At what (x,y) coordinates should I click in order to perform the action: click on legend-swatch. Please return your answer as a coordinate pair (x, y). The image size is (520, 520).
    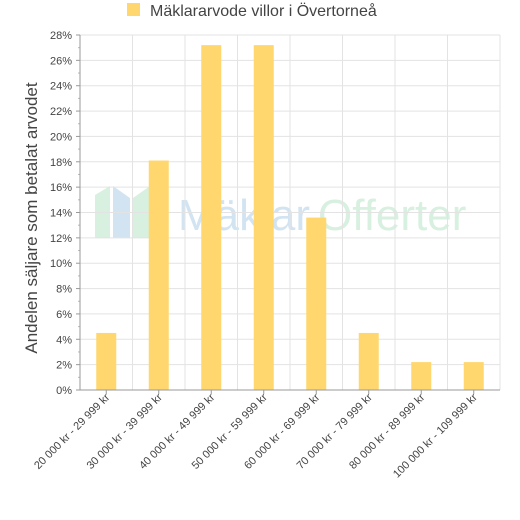
    Looking at the image, I should click on (133, 9).